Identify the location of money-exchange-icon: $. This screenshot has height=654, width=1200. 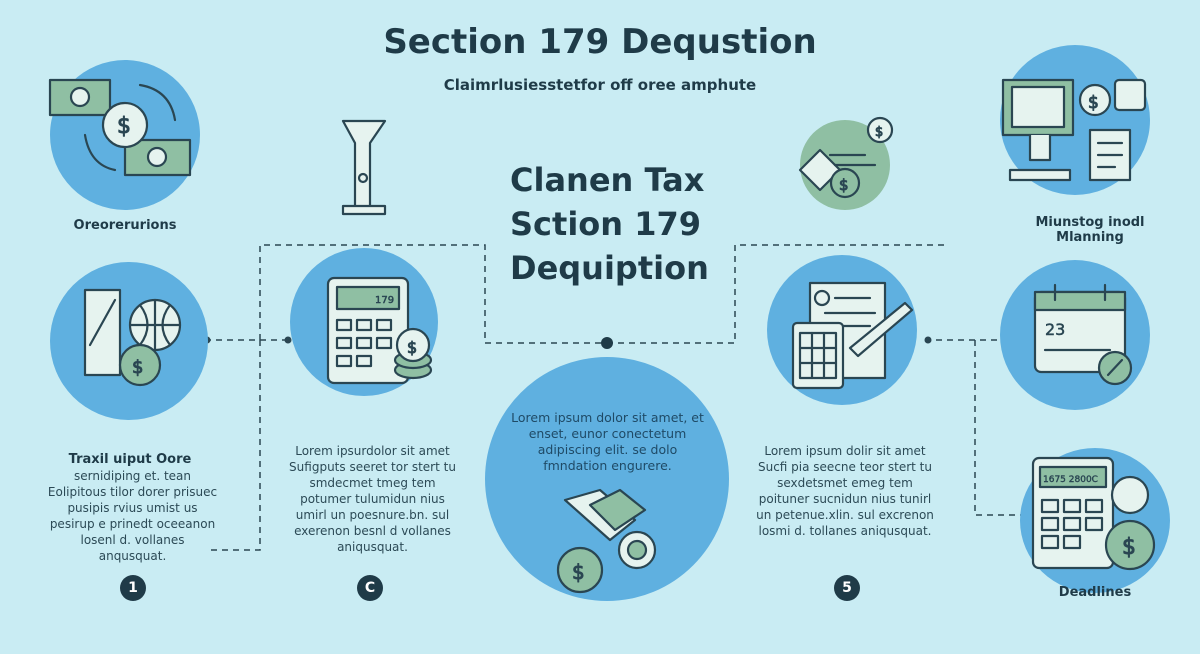
(120, 127).